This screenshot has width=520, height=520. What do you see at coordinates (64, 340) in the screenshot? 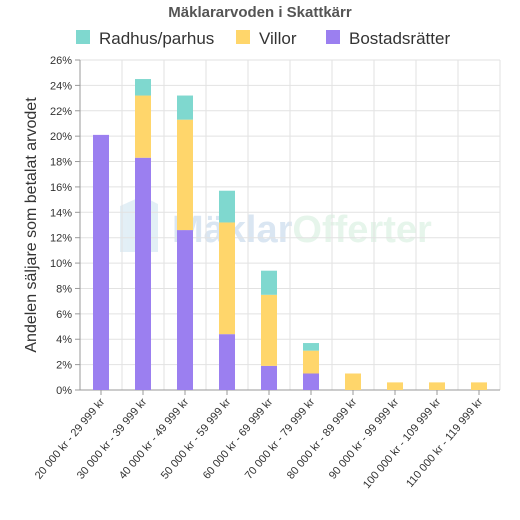
I see `y-tick-label: 4%` at bounding box center [64, 340].